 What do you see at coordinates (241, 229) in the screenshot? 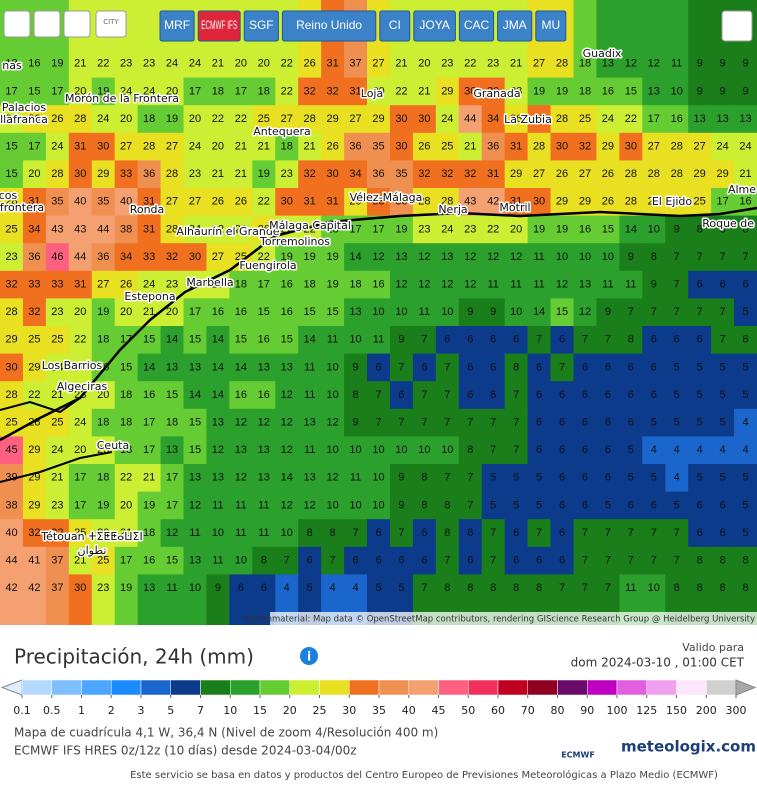
I see `grid-value: 21` at bounding box center [241, 229].